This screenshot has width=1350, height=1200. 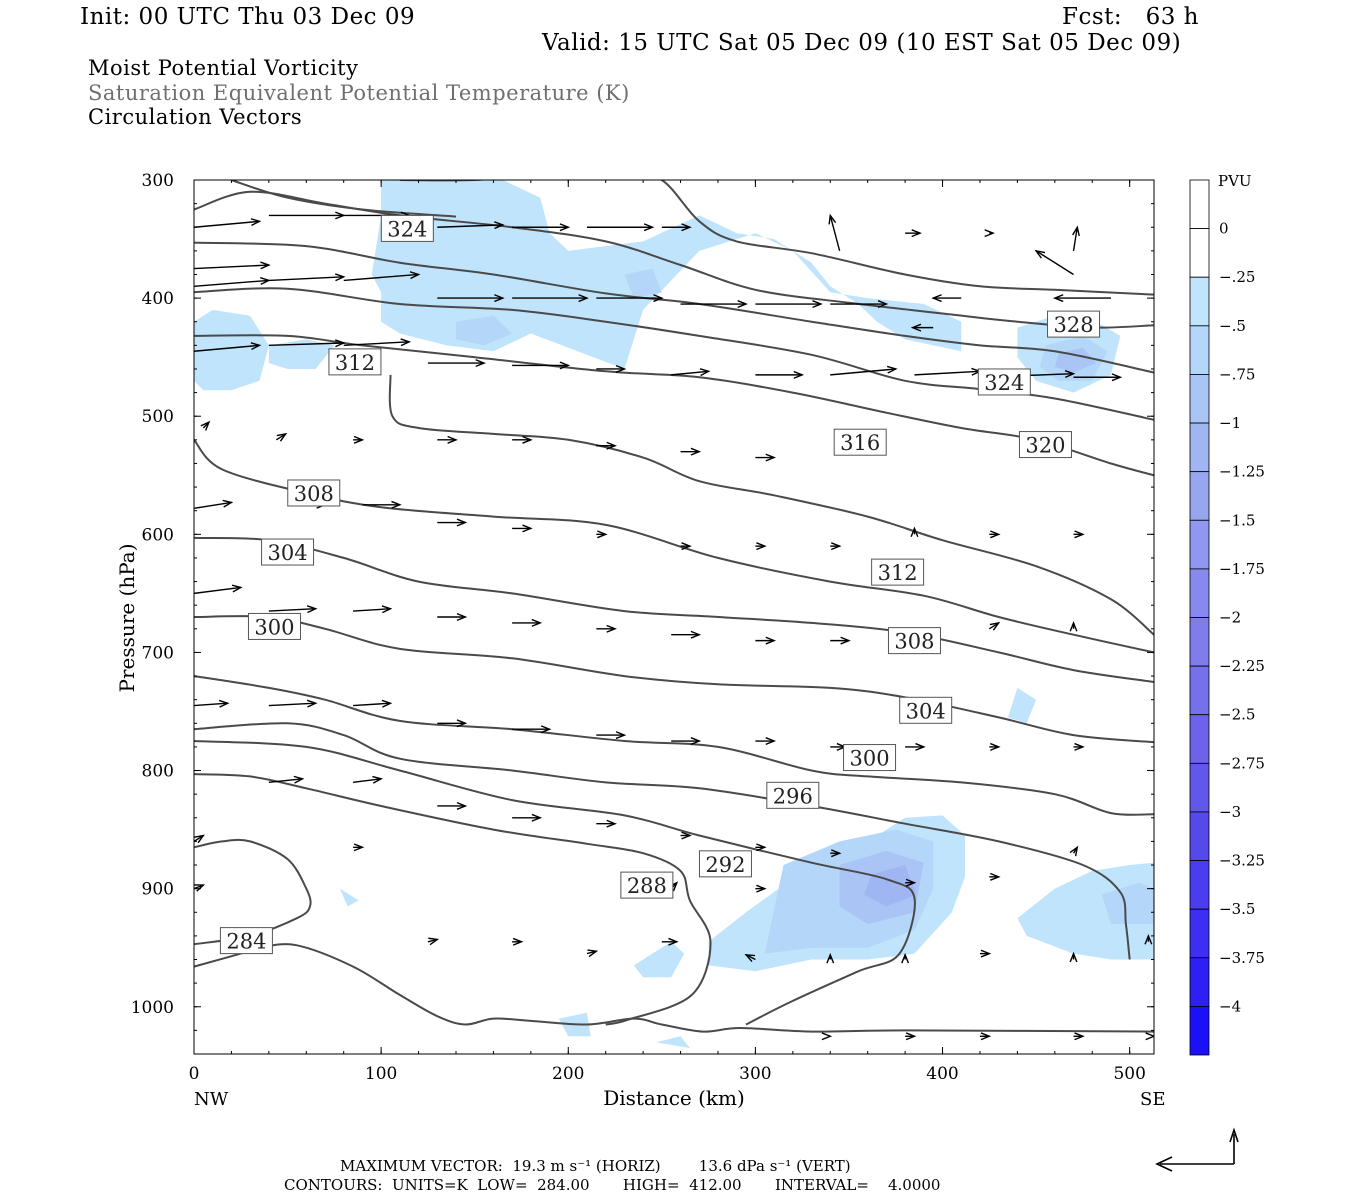 I want to click on svg-text: 300, so click(x=274, y=627).